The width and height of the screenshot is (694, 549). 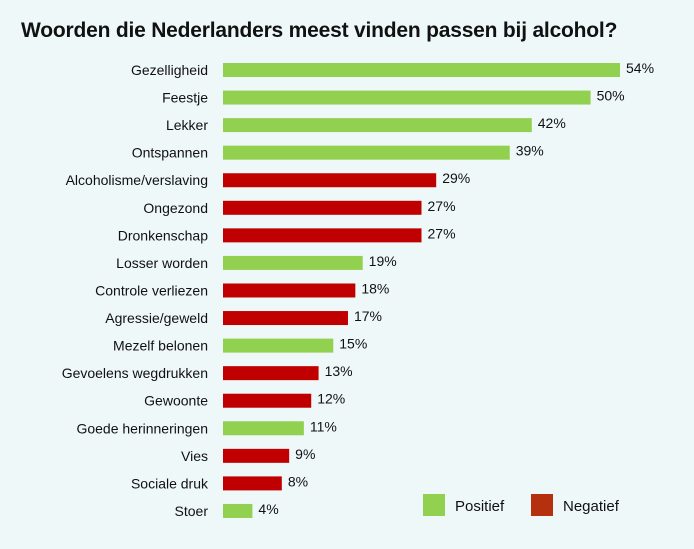 What do you see at coordinates (480, 506) in the screenshot?
I see `legend-label: Positief` at bounding box center [480, 506].